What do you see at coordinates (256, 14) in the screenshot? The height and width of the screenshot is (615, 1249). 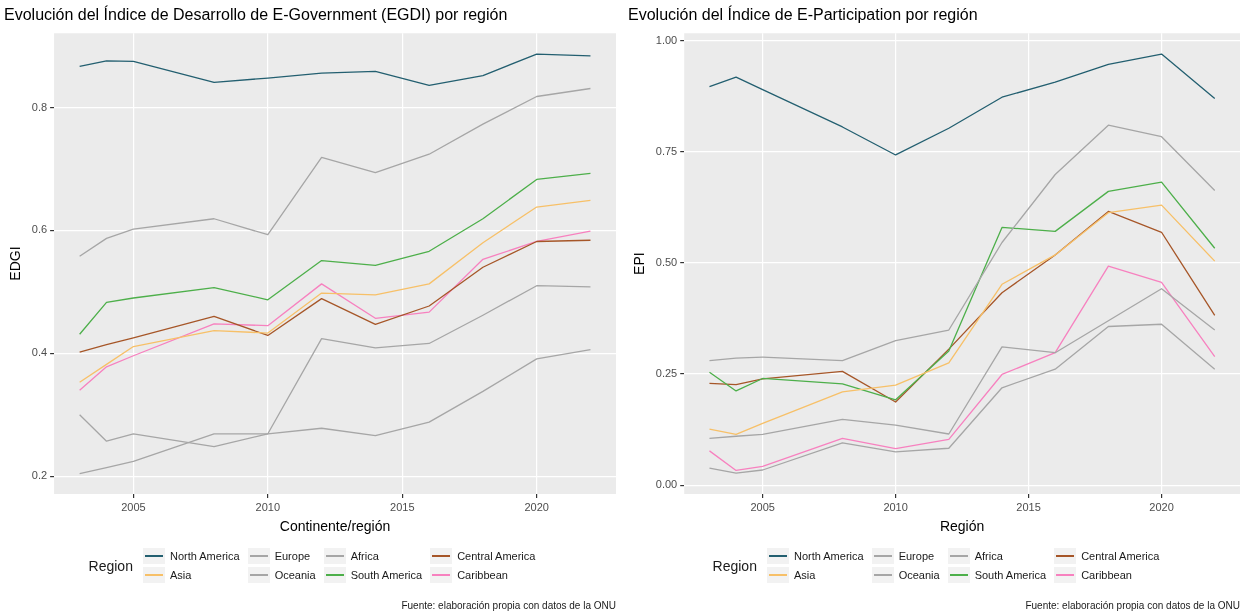 I see `chart-title: Evolución del Índice de Desarrollo de E-Government (EGDI) por región` at bounding box center [256, 14].